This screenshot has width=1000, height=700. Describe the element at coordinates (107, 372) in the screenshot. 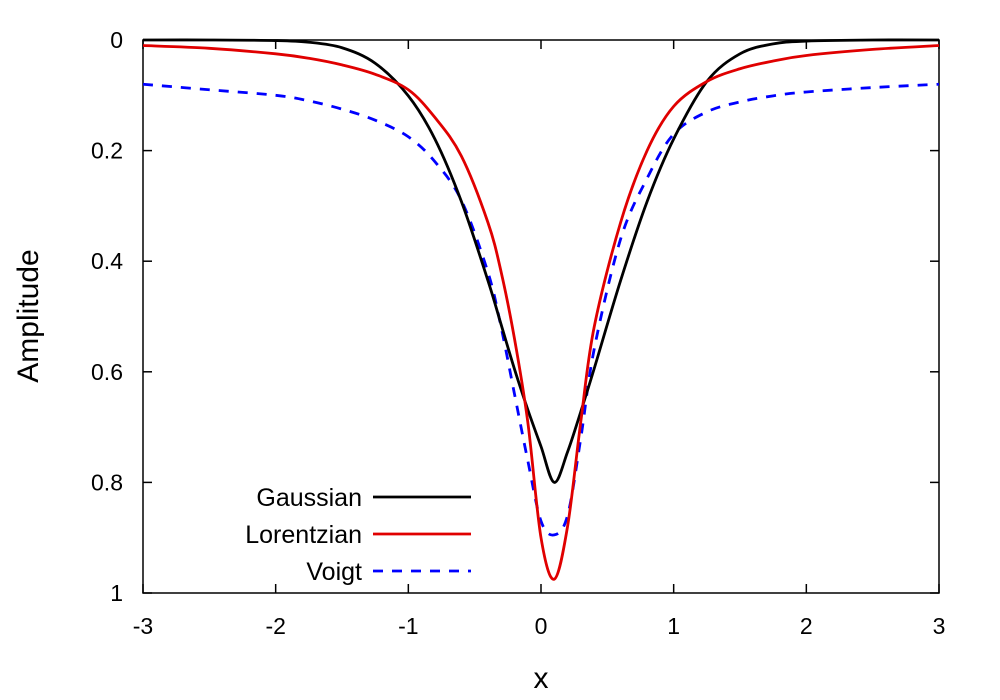

I see `y-tick-label: 0.6` at that location.